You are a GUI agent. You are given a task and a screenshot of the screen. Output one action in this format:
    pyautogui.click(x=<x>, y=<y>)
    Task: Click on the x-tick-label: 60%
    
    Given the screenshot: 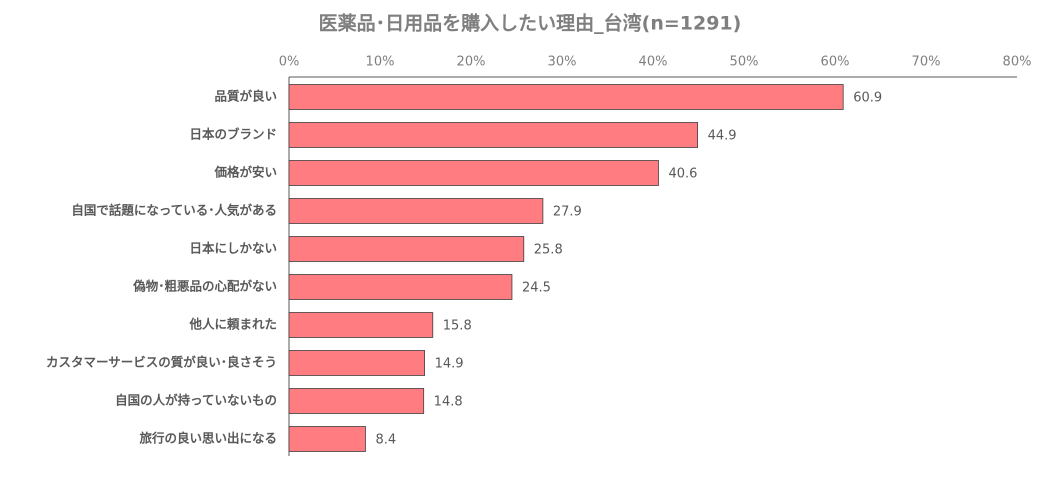 What is the action you would take?
    pyautogui.click(x=835, y=62)
    